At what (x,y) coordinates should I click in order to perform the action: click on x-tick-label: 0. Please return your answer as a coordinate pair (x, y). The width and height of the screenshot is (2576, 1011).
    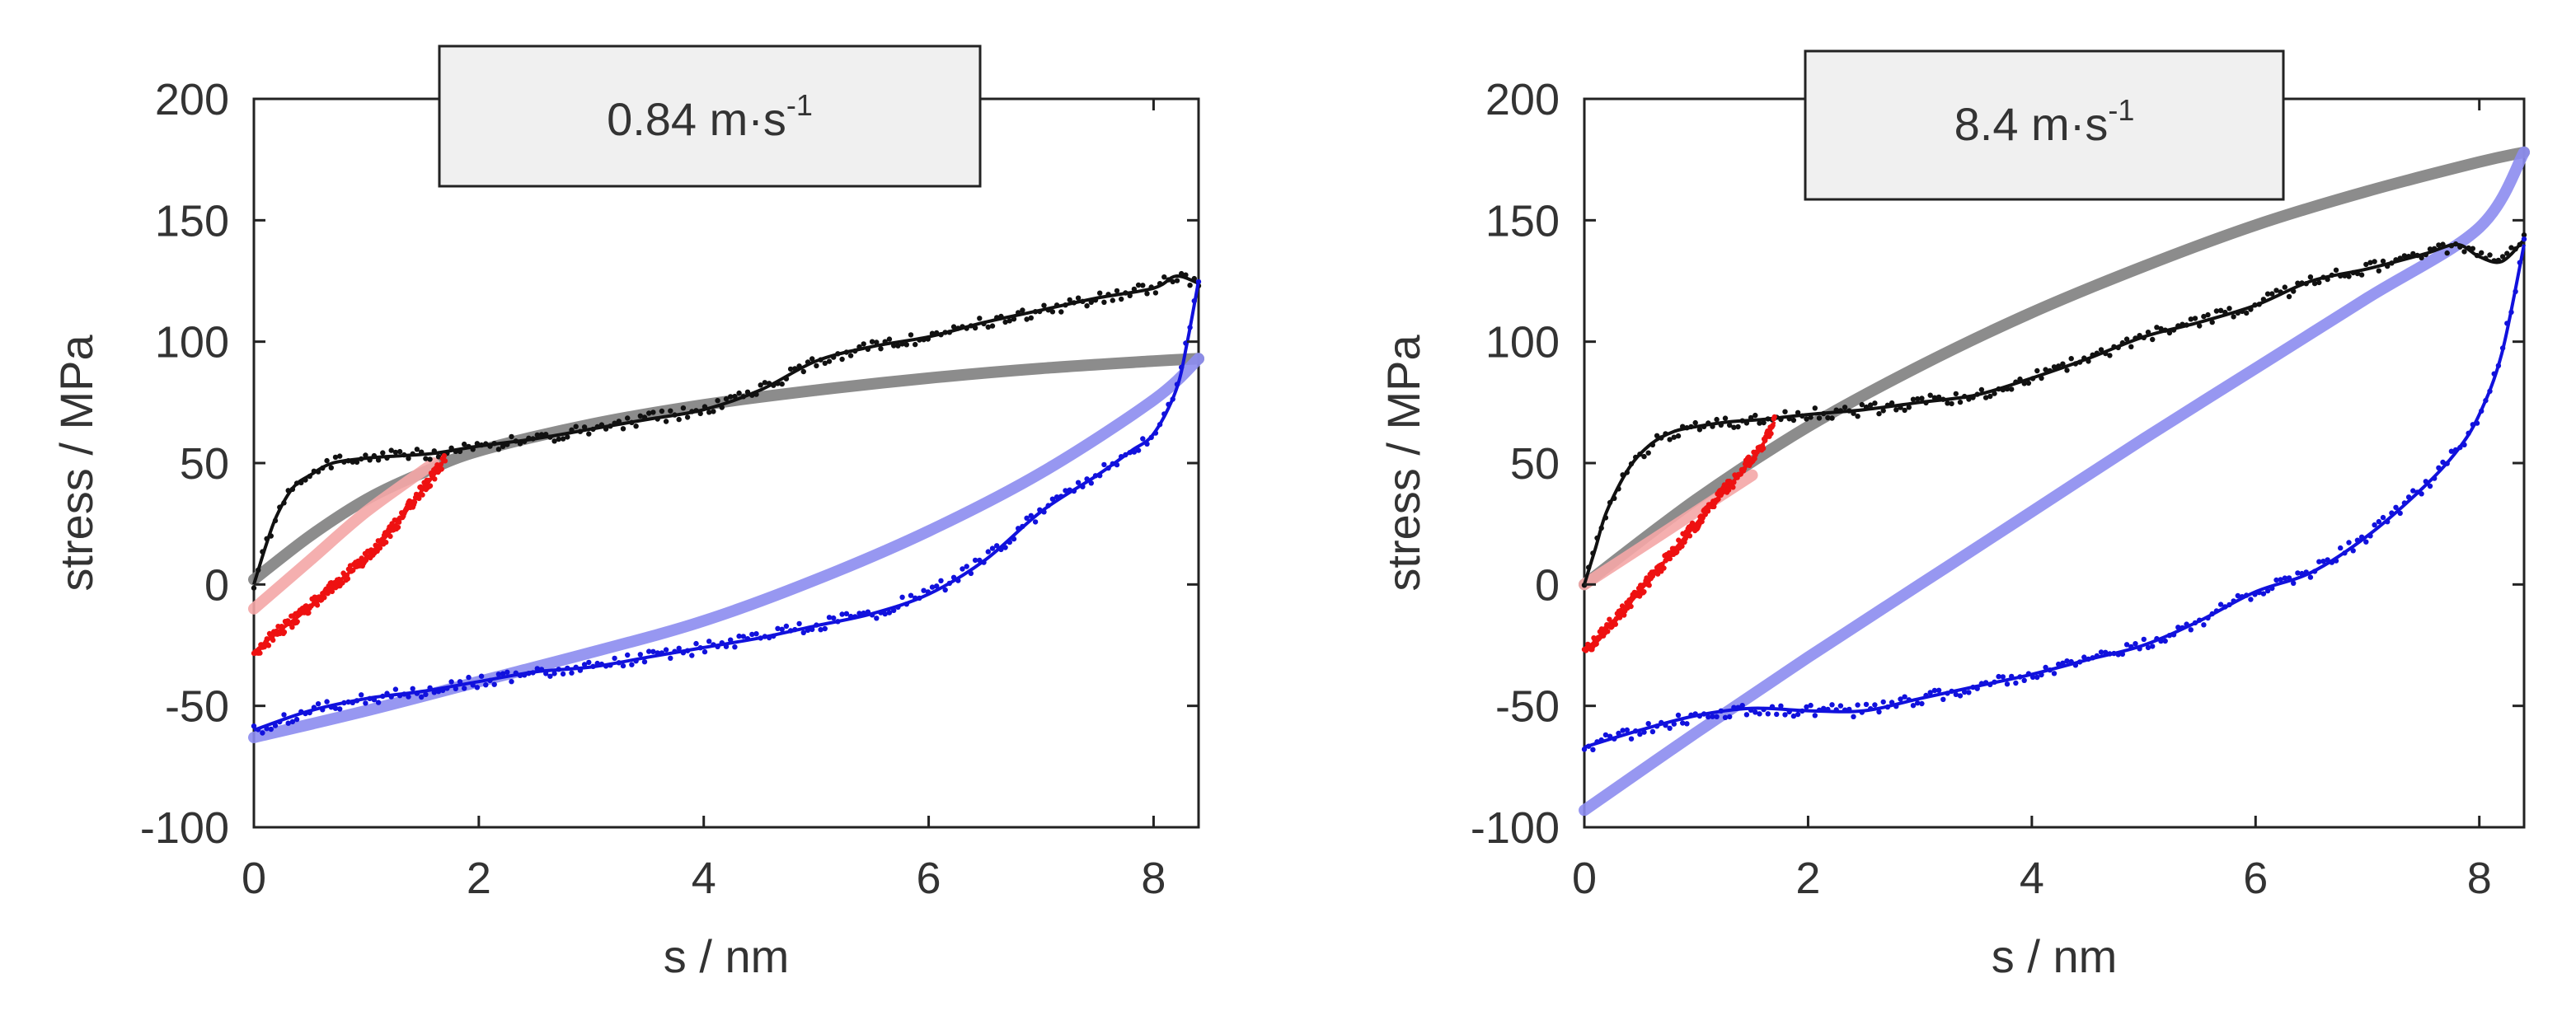
    Looking at the image, I should click on (254, 878).